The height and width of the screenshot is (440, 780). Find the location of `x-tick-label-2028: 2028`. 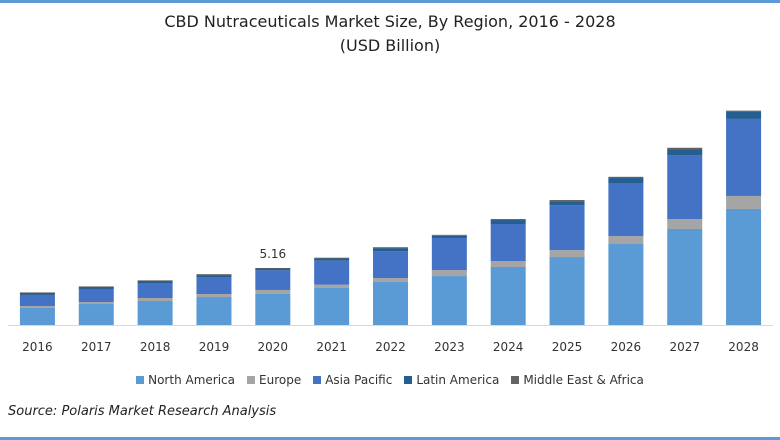

x-tick-label-2028: 2028 is located at coordinates (743, 347).